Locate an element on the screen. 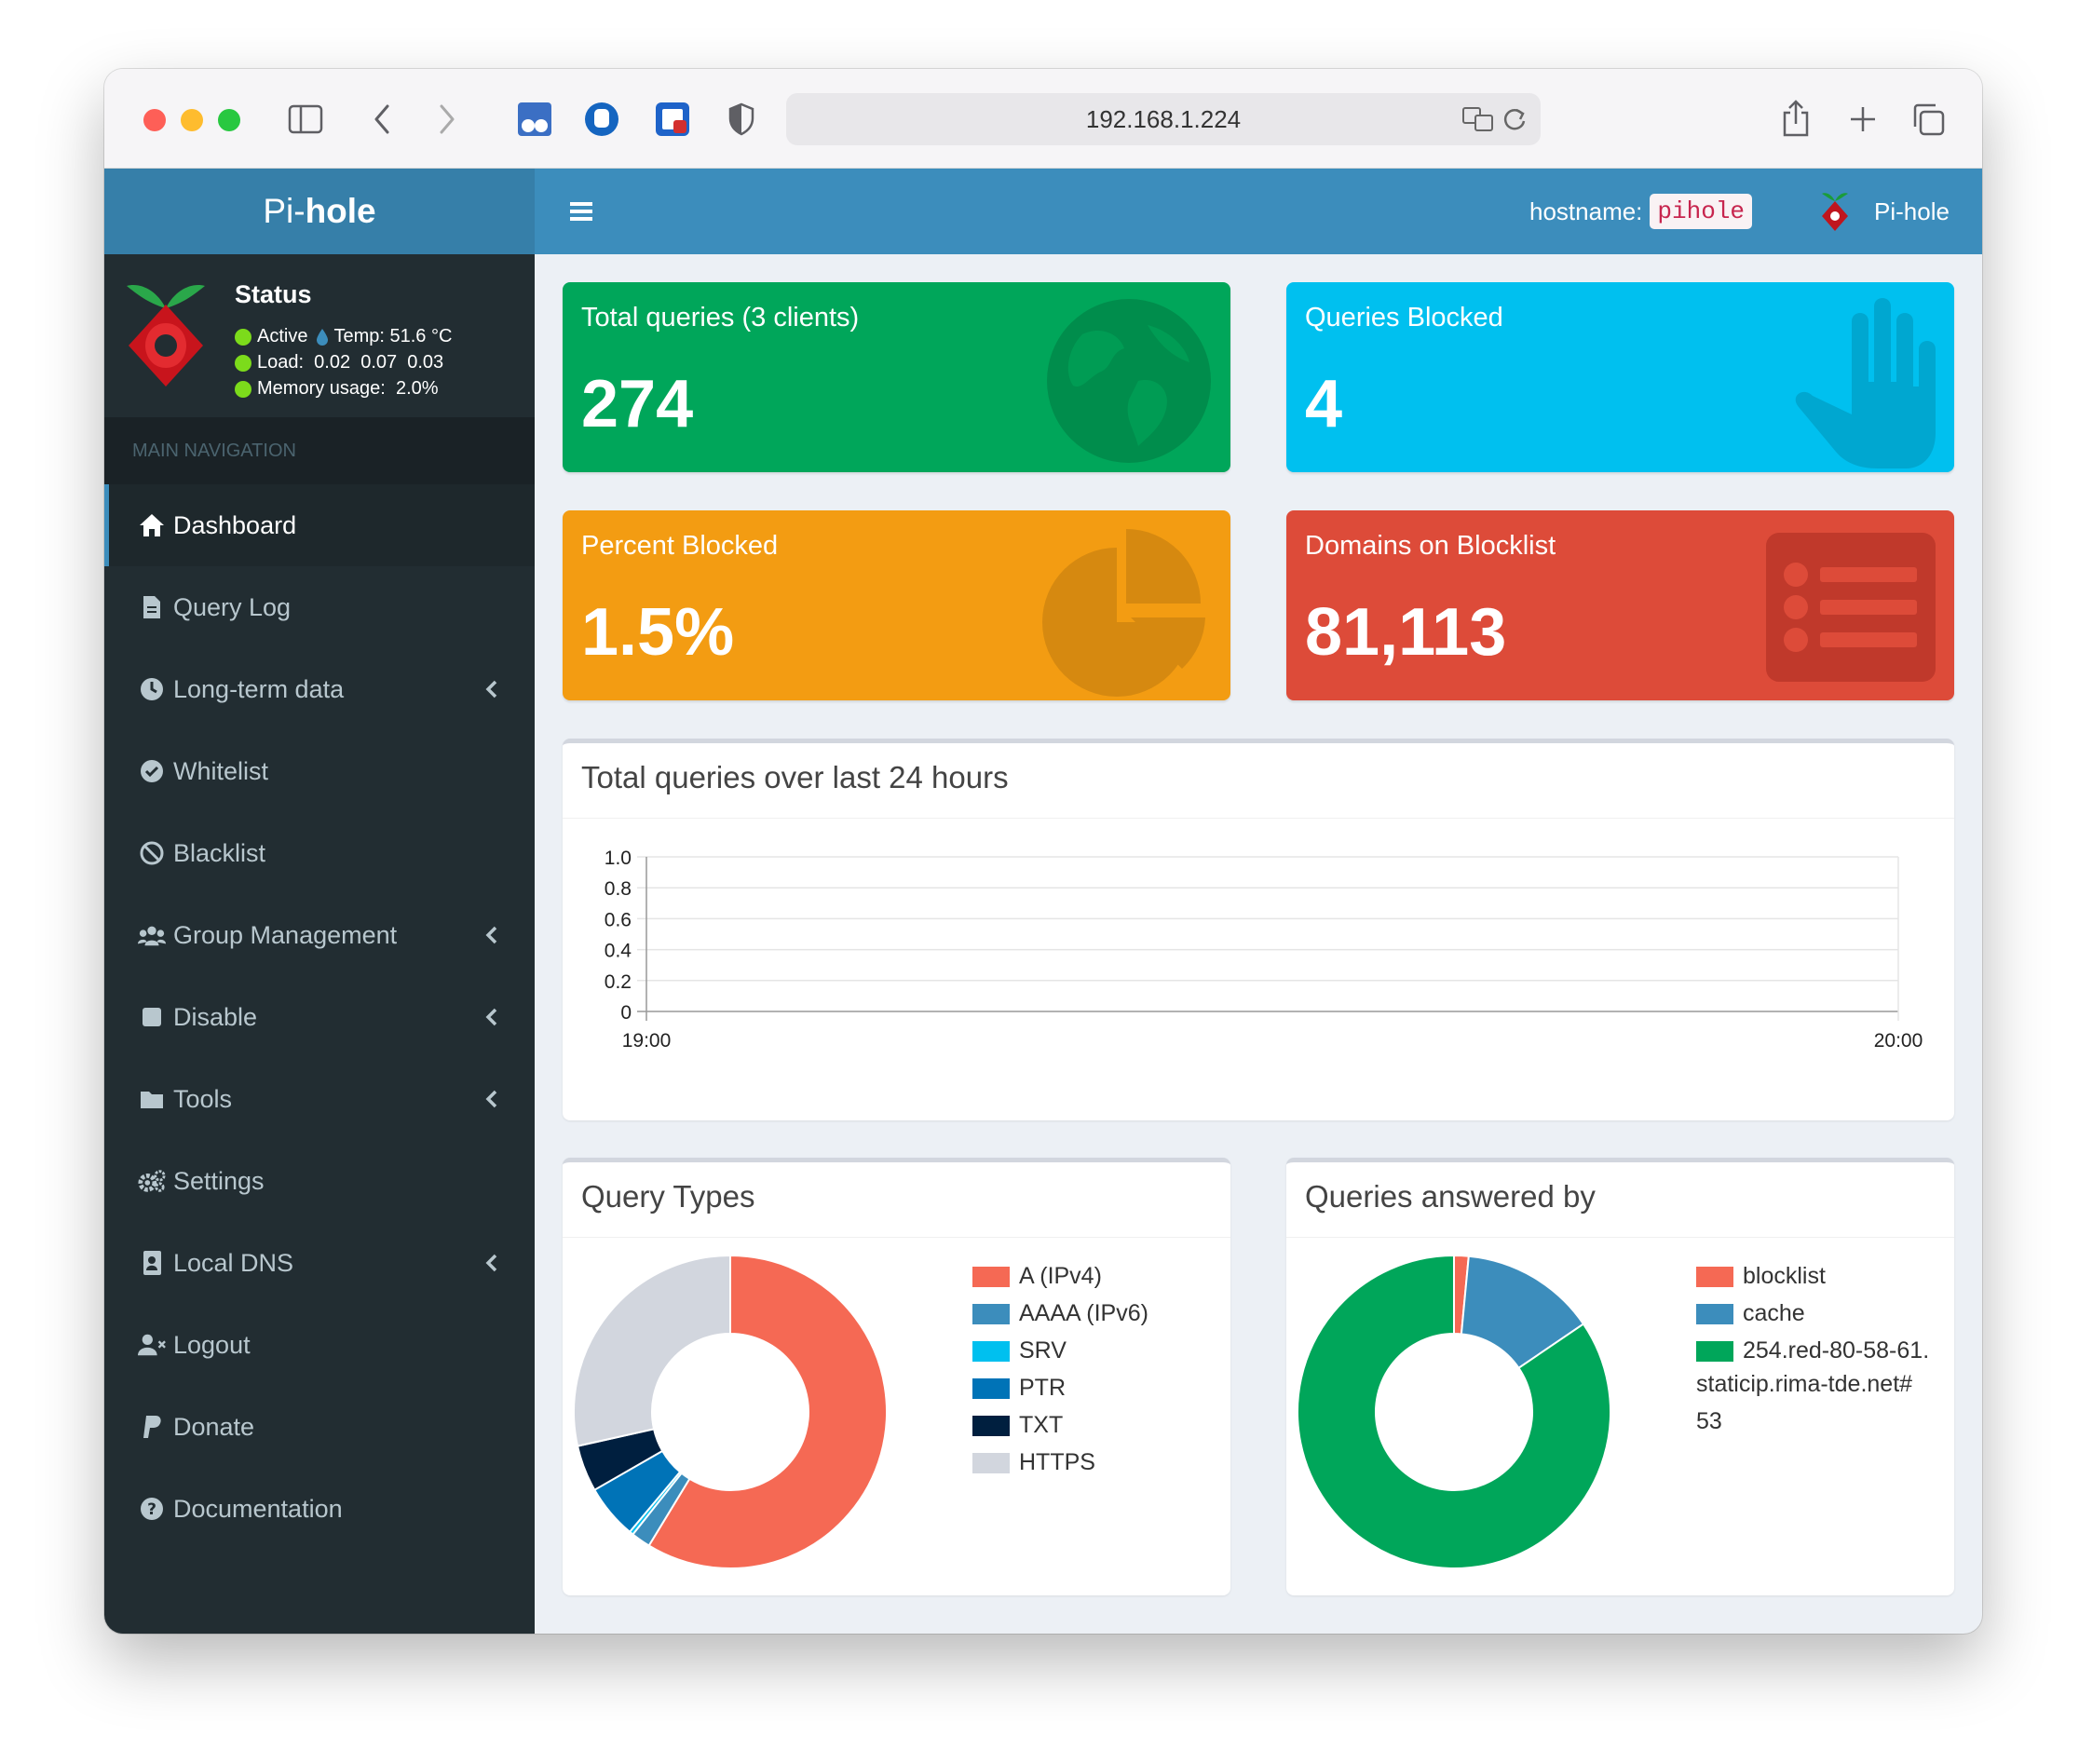 The width and height of the screenshot is (2079, 1764). legend-item: cache is located at coordinates (1750, 1313).